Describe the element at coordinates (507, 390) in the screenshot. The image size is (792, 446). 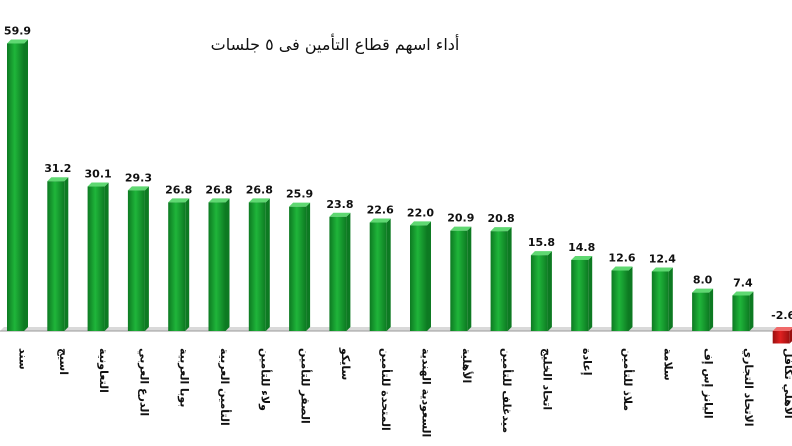
I see `category-label: ميدغلف للتأمين` at that location.